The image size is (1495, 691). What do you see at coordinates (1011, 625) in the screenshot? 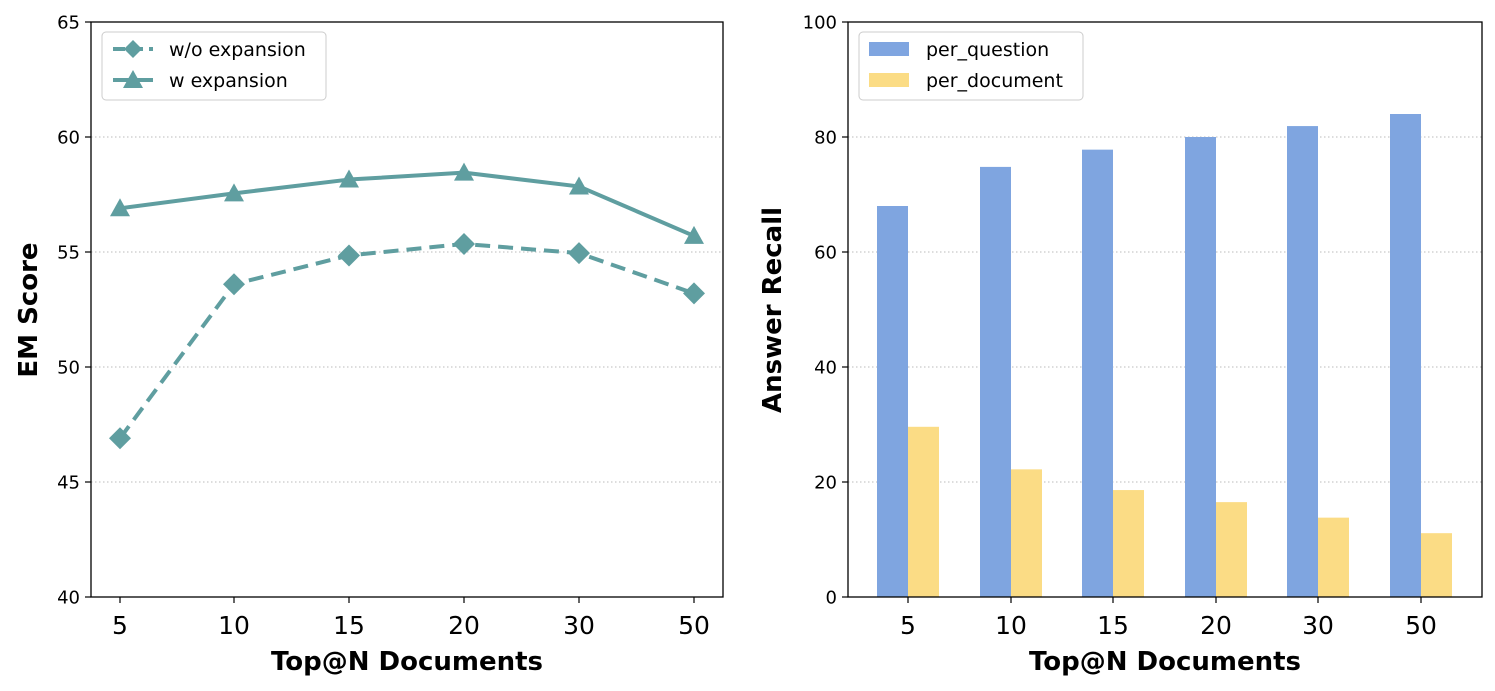
I see `right-x-tick-label: 10` at bounding box center [1011, 625].